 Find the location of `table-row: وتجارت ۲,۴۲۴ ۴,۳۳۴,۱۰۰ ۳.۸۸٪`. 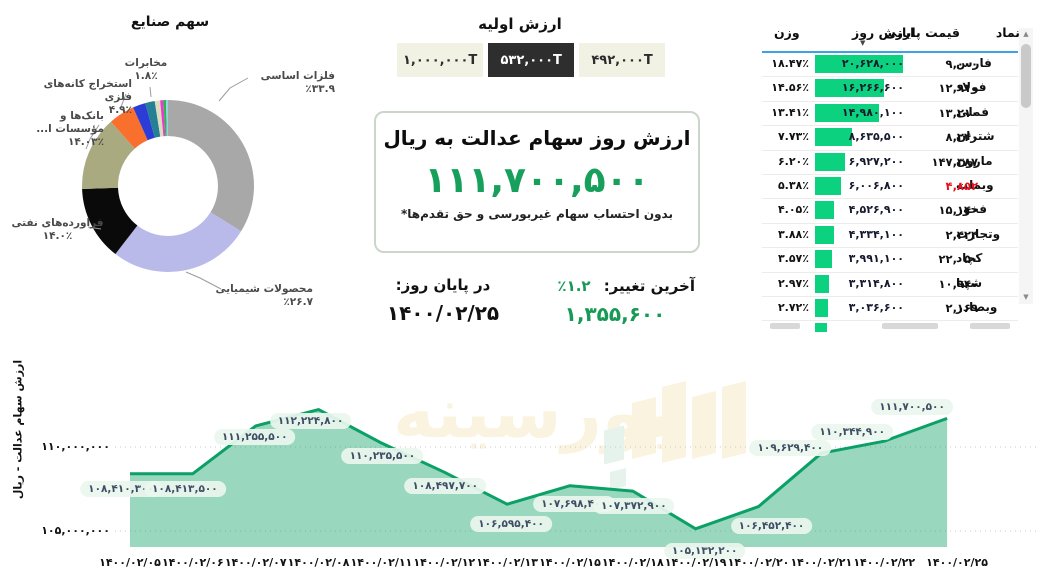

table-row: وتجارت ۲,۴۲۴ ۴,۳۳۴,۱۰۰ ۳.۸۸٪ is located at coordinates (890, 236).